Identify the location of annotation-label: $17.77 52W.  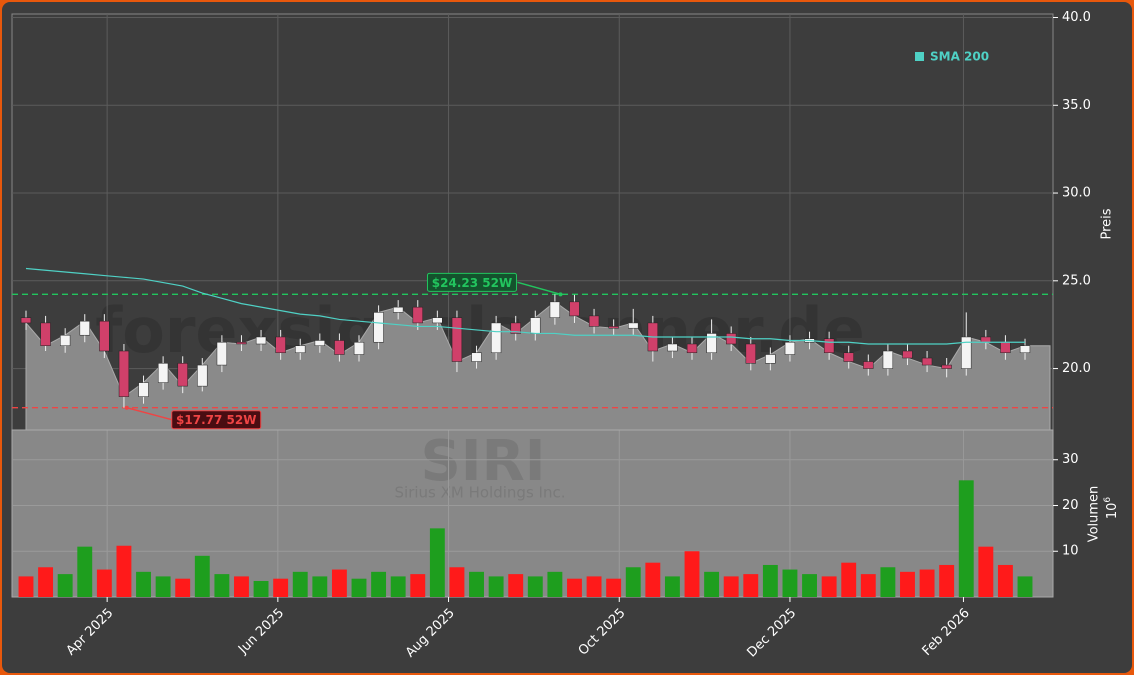
(216, 420).